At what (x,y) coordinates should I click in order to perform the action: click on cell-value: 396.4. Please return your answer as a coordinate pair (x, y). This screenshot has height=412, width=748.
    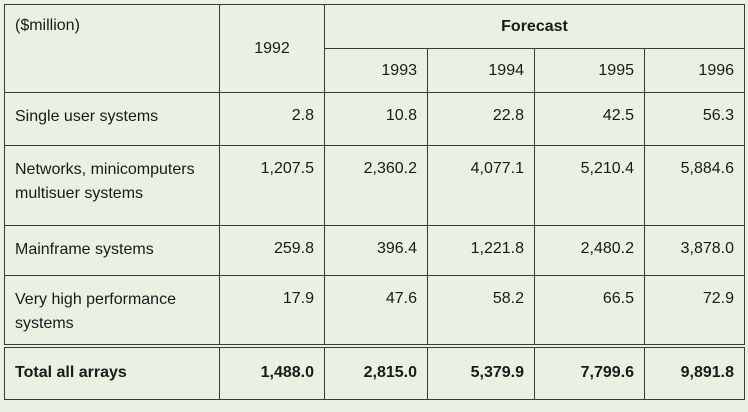
    Looking at the image, I should click on (376, 250).